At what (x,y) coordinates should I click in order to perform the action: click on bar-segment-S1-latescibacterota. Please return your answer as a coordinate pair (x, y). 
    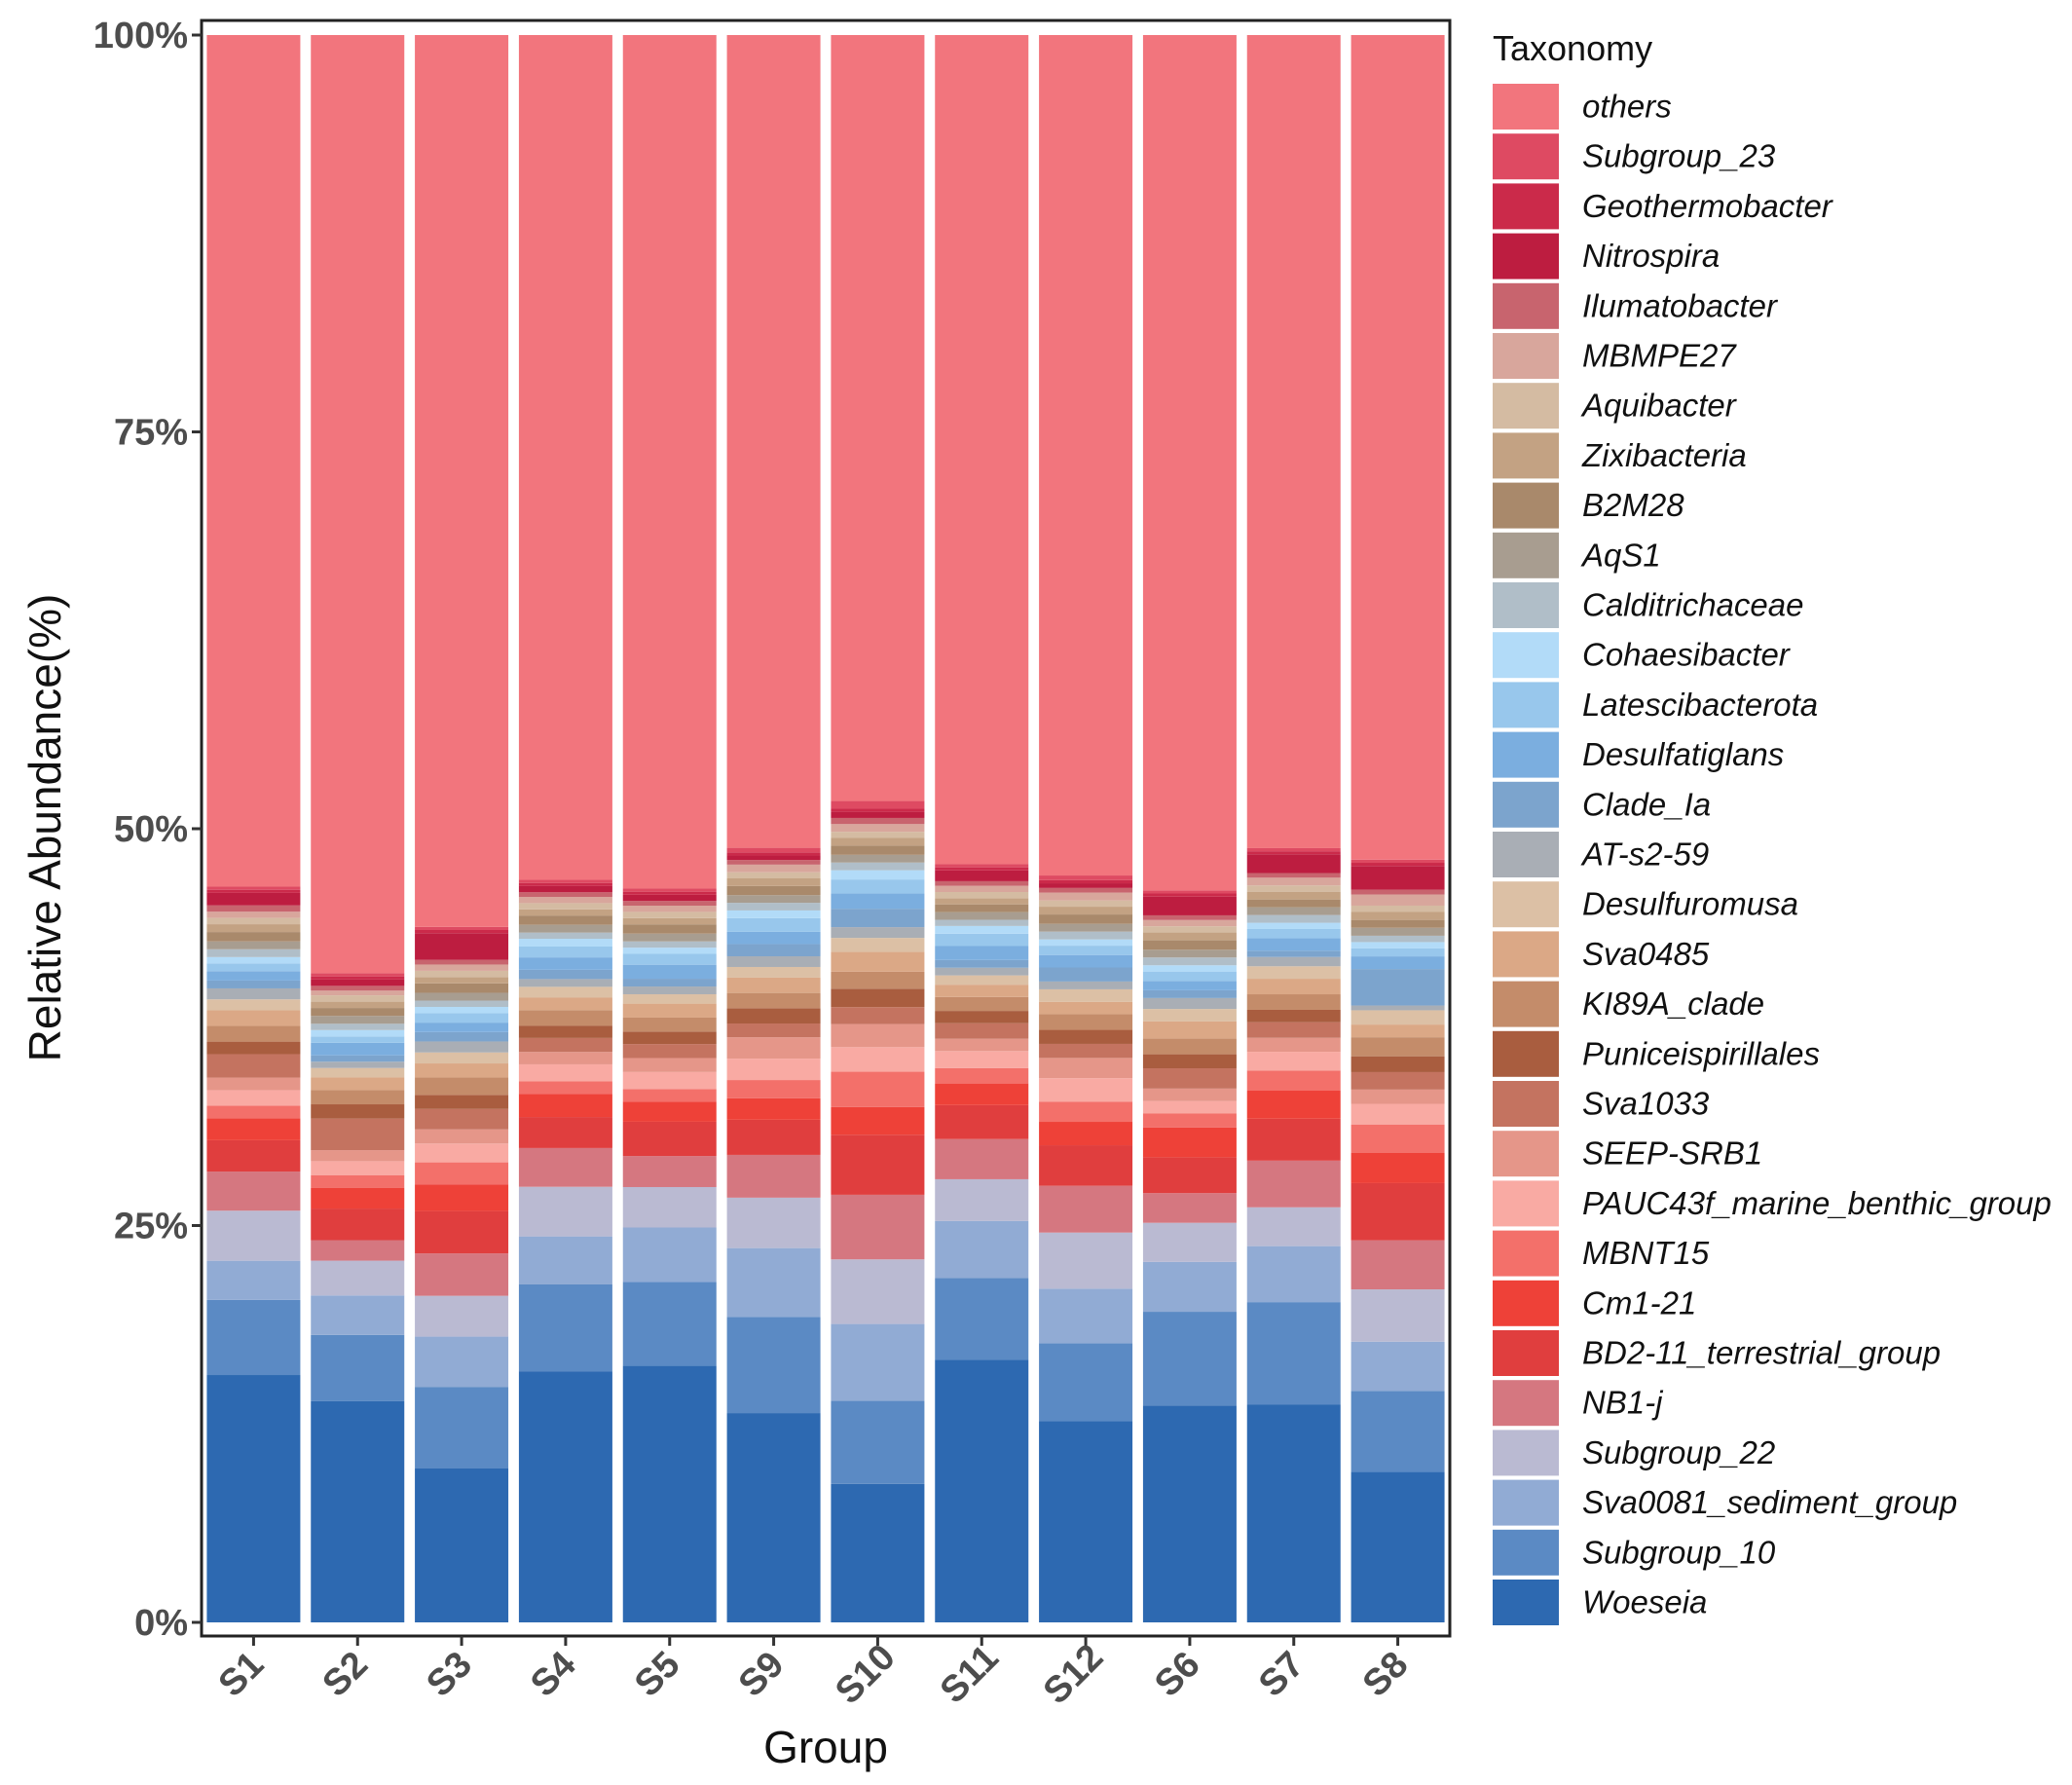
    Looking at the image, I should click on (253, 967).